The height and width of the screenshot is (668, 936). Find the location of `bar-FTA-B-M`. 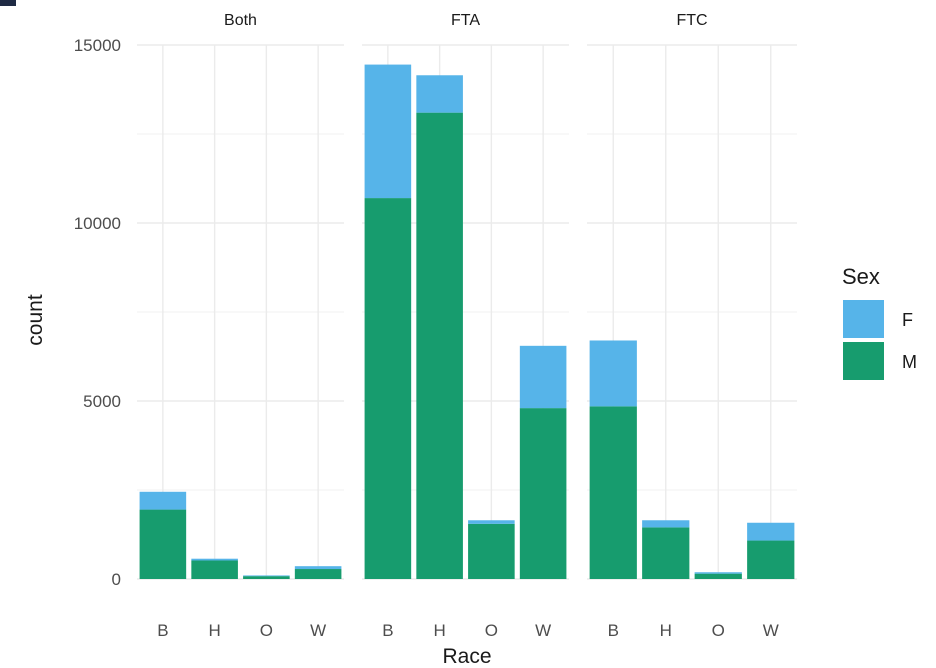

bar-FTA-B-M is located at coordinates (388, 388).